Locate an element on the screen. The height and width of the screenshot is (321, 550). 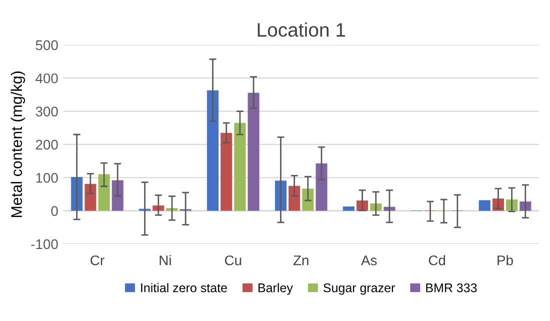
y-tick-label: 0 is located at coordinates (54, 211).